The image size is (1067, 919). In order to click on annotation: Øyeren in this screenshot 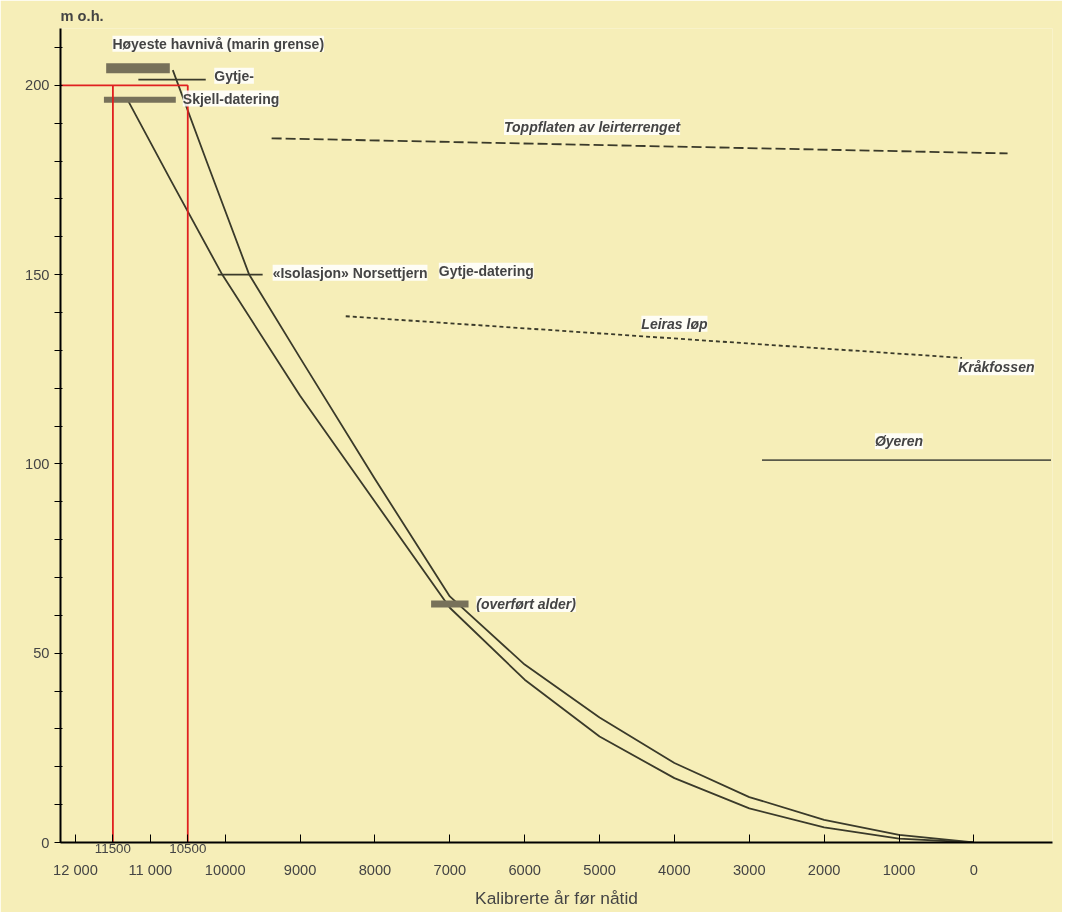, I will do `click(899, 441)`.